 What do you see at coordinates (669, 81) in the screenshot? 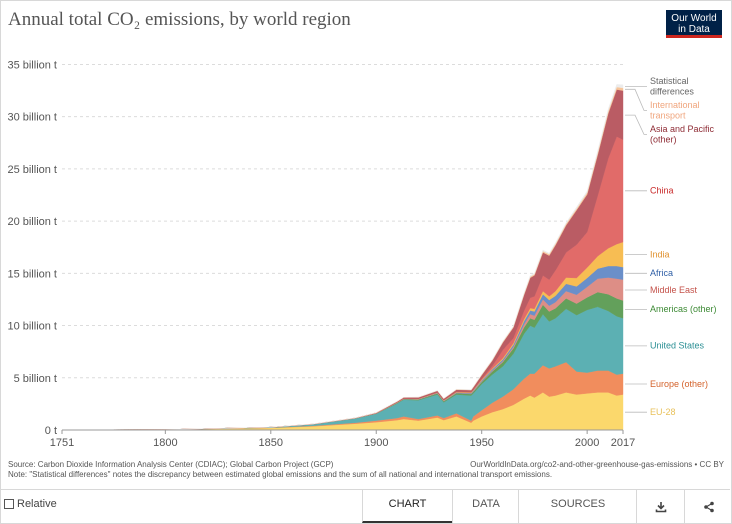
I see `legend-label: Statistical` at bounding box center [669, 81].